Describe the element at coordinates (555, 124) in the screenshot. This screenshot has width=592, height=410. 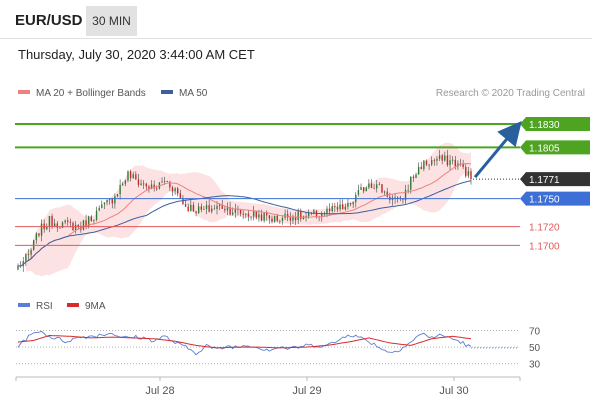
I see `level-tag` at that location.